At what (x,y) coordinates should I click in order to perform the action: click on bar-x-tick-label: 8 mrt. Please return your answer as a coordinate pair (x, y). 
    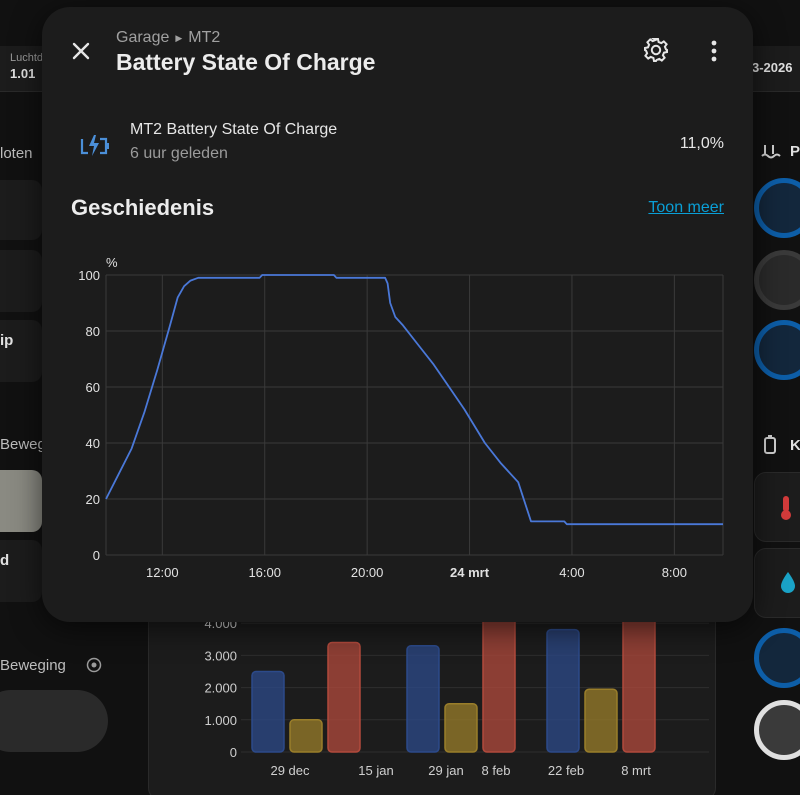
    Looking at the image, I should click on (636, 770).